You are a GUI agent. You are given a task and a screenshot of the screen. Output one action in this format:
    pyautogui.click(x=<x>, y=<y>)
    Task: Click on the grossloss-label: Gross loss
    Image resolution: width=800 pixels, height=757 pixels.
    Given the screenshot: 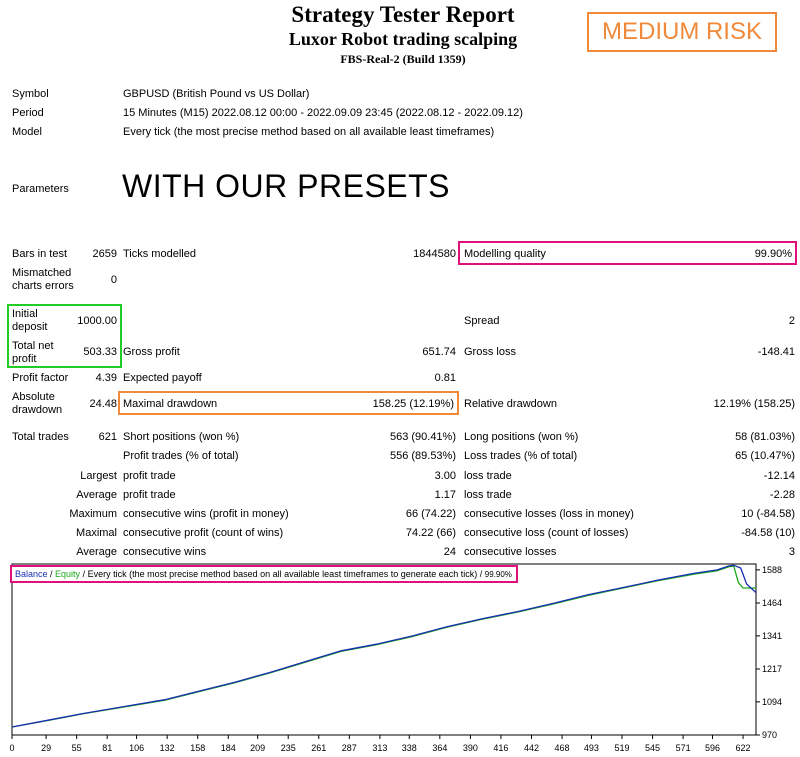 What is the action you would take?
    pyautogui.click(x=490, y=352)
    